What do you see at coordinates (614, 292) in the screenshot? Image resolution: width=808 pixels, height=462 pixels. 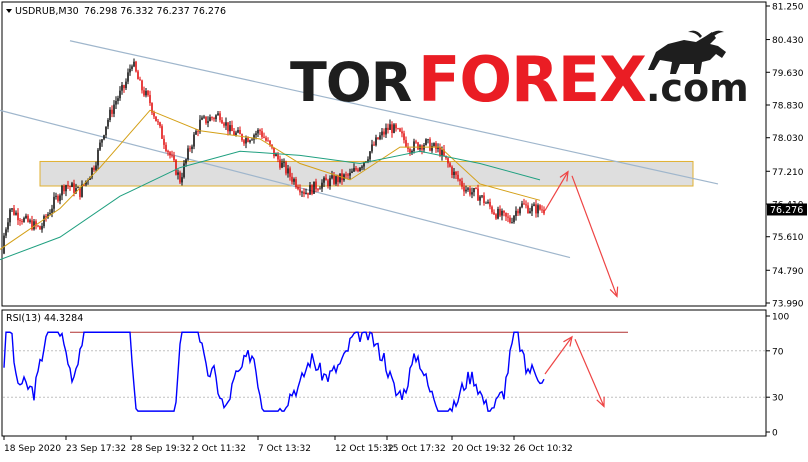 I see `price-forecast-arrow-head` at bounding box center [614, 292].